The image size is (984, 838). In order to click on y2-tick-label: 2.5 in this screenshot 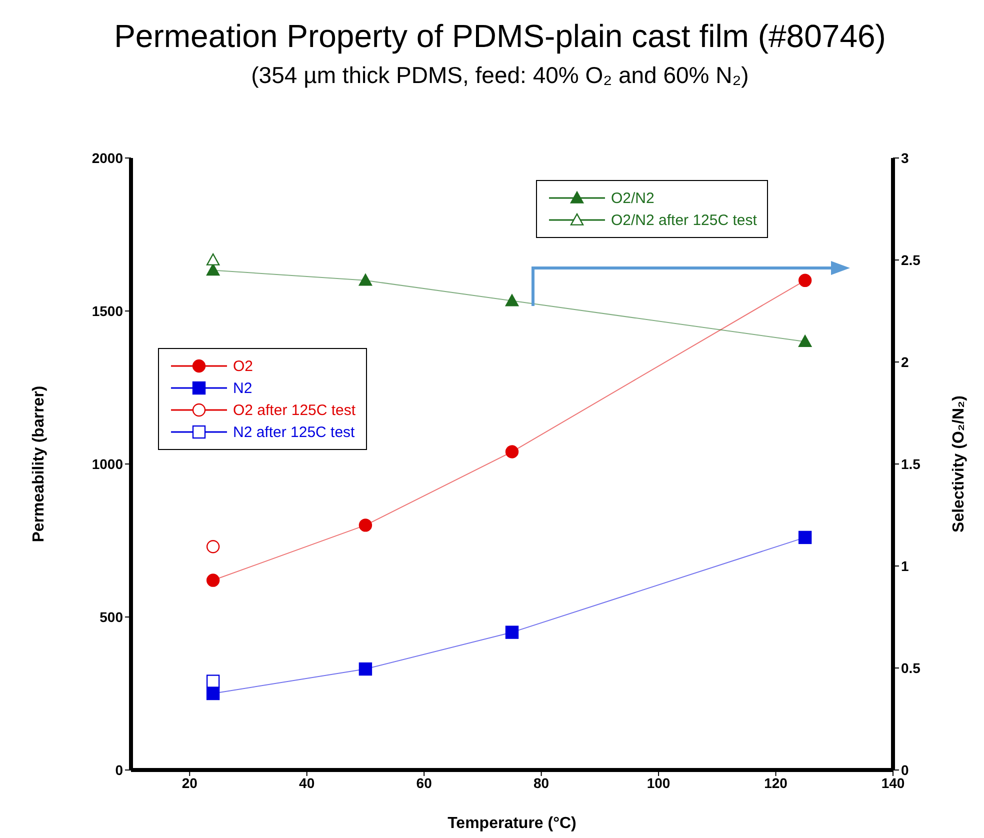, I will do `click(911, 260)`.